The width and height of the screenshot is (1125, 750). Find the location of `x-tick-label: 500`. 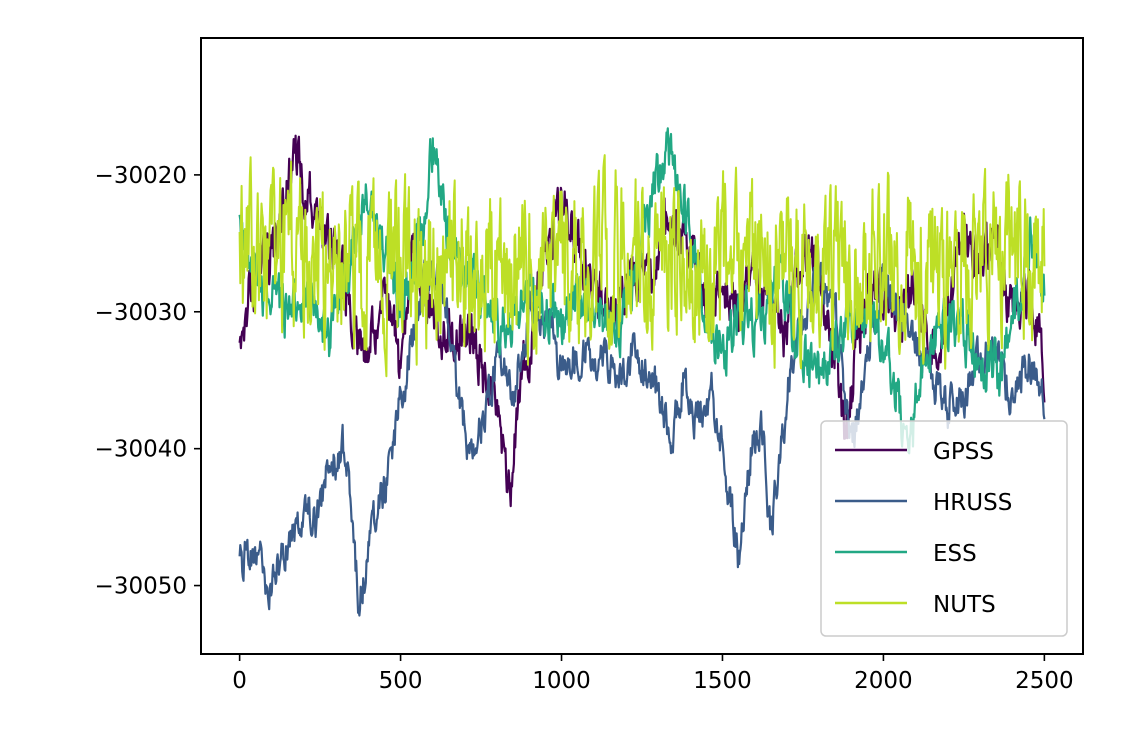

x-tick-label: 500 is located at coordinates (401, 681).